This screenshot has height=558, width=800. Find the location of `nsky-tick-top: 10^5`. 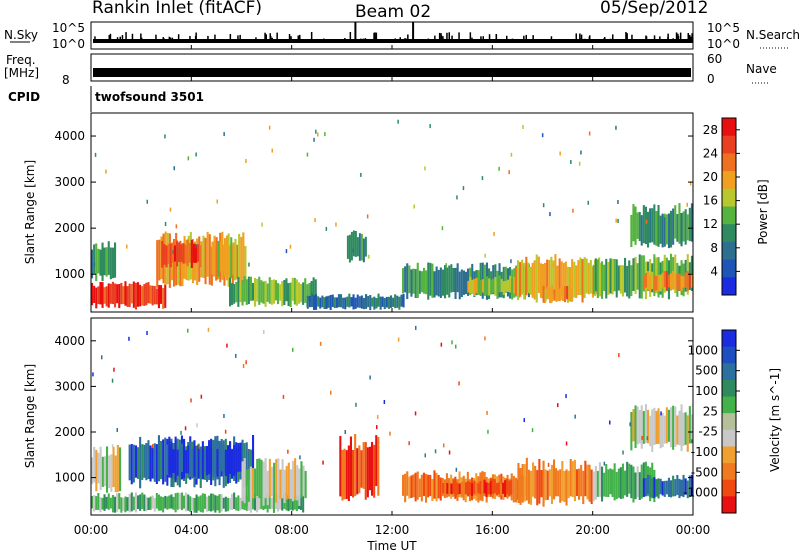

nsky-tick-top: 10^5 is located at coordinates (68, 28).